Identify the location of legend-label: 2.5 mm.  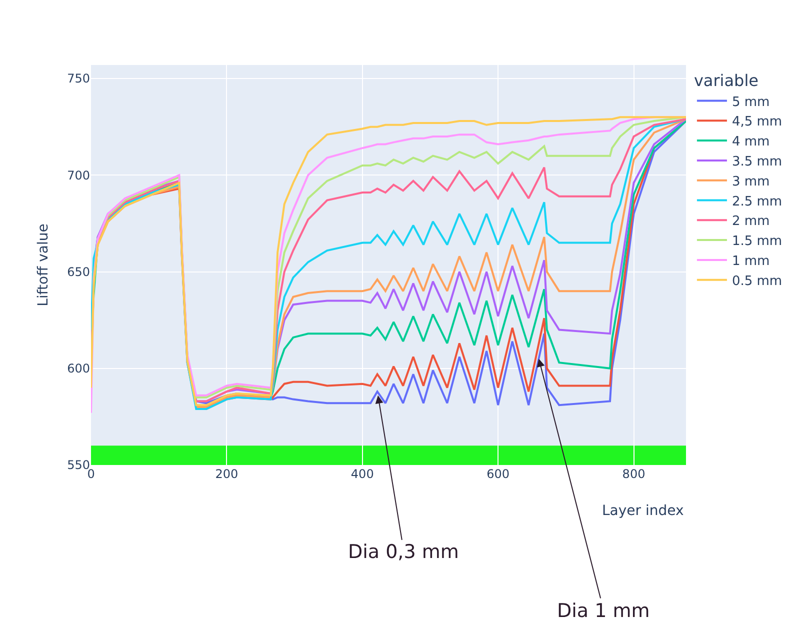
(757, 202).